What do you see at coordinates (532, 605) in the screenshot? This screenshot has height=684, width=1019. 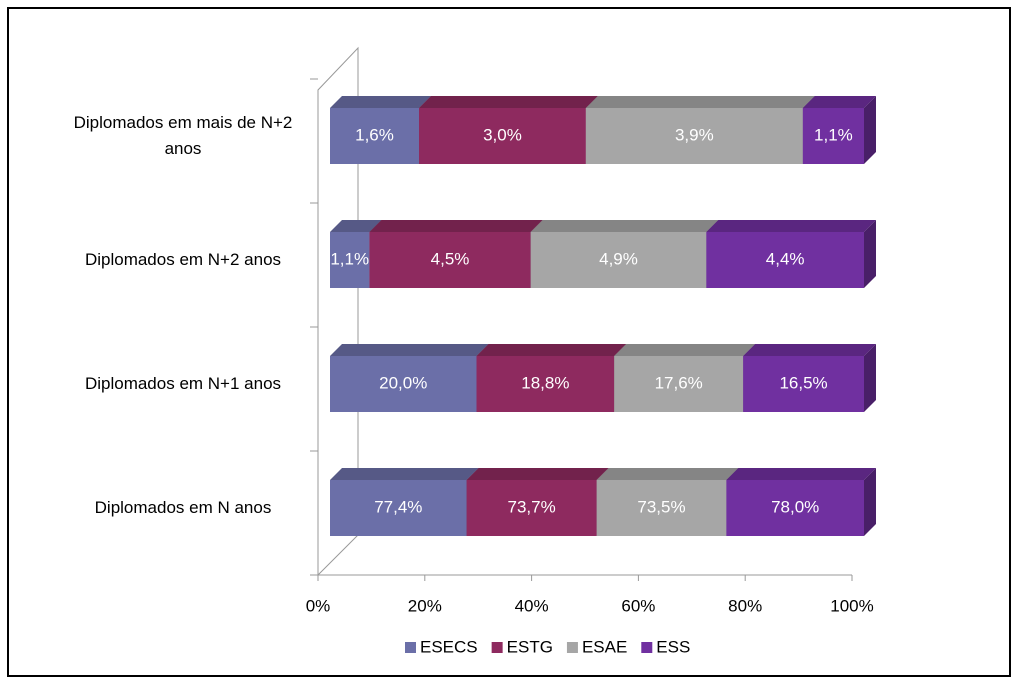 I see `x-tick-label: 40%` at bounding box center [532, 605].